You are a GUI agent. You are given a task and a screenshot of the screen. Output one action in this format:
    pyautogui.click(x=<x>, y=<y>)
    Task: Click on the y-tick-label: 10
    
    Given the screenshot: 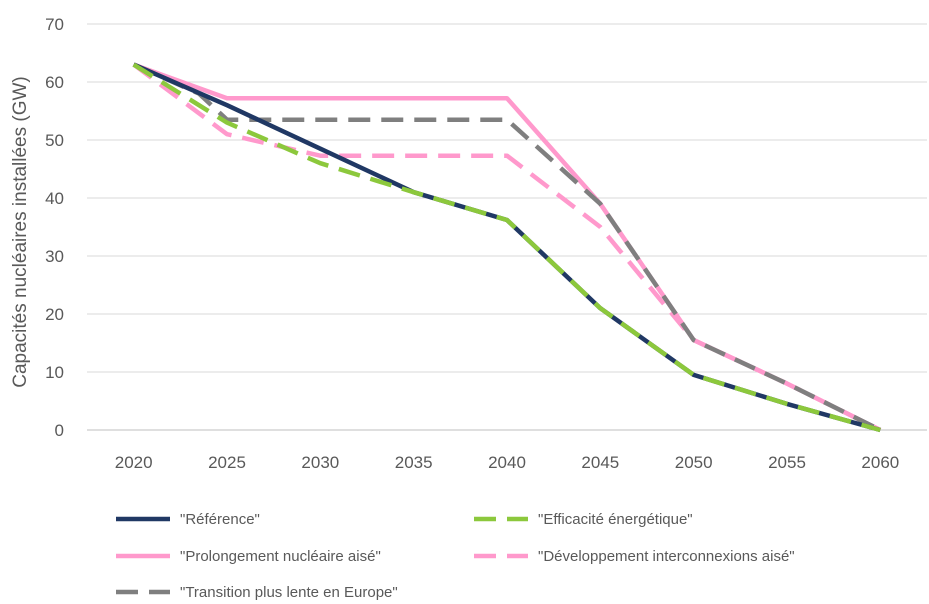 What is the action you would take?
    pyautogui.click(x=54, y=372)
    